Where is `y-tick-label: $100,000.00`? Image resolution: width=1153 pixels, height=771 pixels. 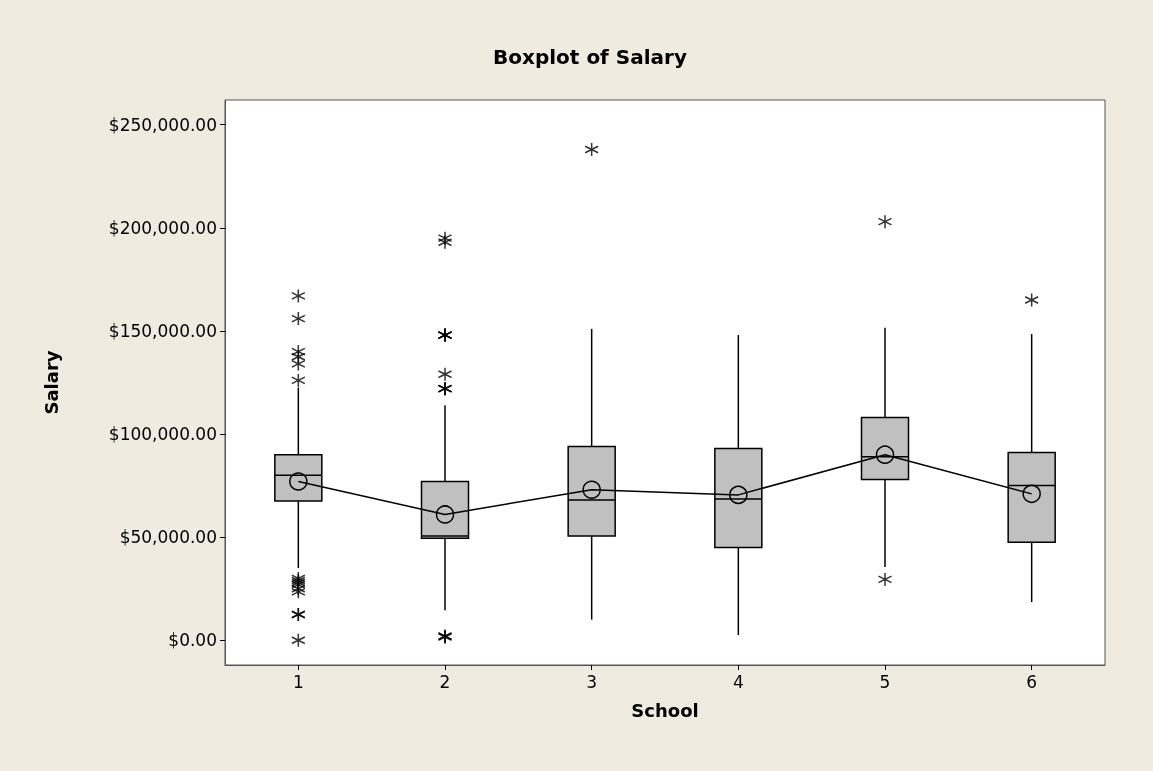 y-tick-label: $100,000.00 is located at coordinates (162, 434).